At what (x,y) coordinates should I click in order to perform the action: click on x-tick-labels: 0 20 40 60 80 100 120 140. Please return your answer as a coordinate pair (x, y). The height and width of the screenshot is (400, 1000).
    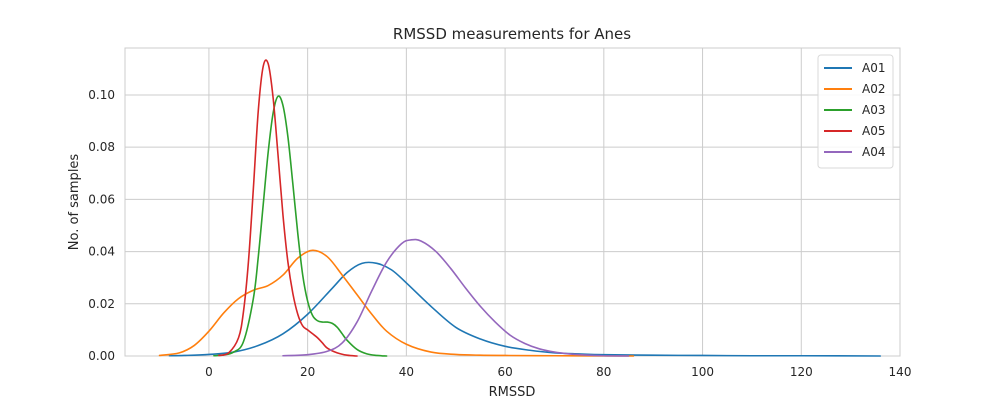
    Looking at the image, I should click on (558, 372).